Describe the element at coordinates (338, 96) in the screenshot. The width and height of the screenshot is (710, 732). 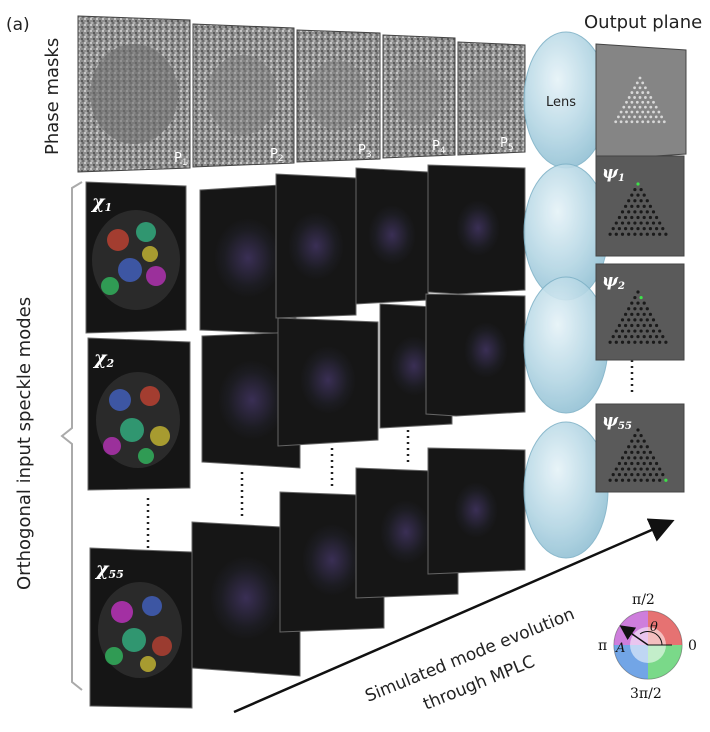
I see `phase-mask-3: P3` at that location.